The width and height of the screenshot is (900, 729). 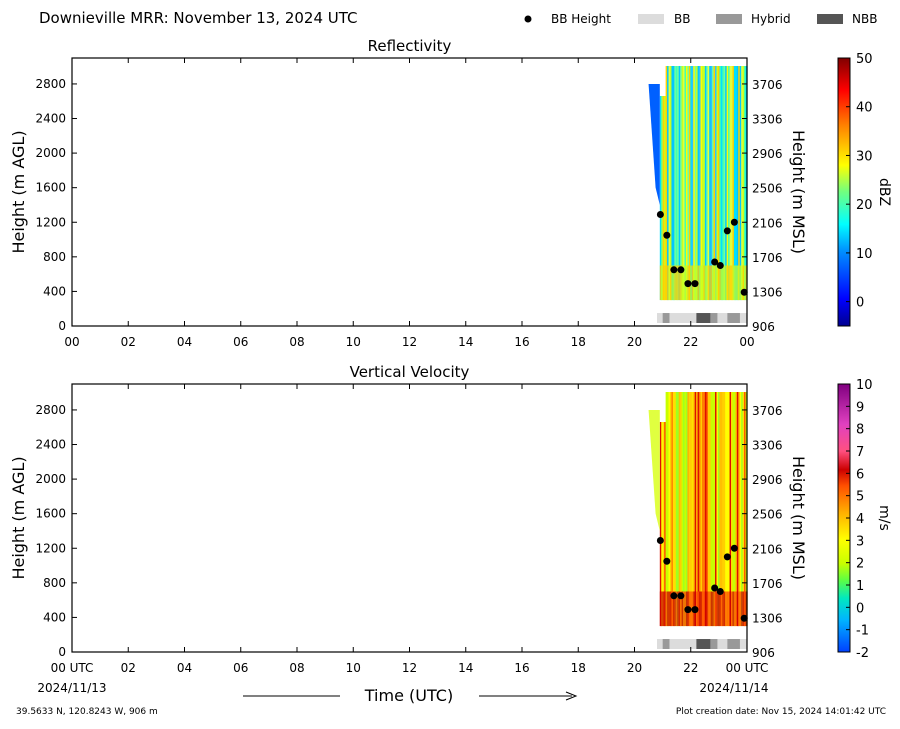 I want to click on legend-swatch-nbb, so click(x=830, y=19).